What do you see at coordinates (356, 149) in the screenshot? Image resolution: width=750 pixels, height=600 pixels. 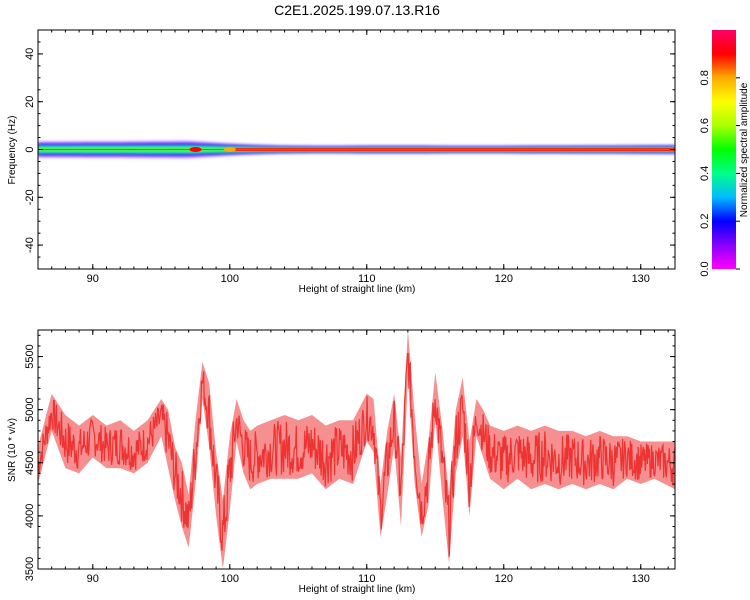 I see `spectrogram-band` at bounding box center [356, 149].